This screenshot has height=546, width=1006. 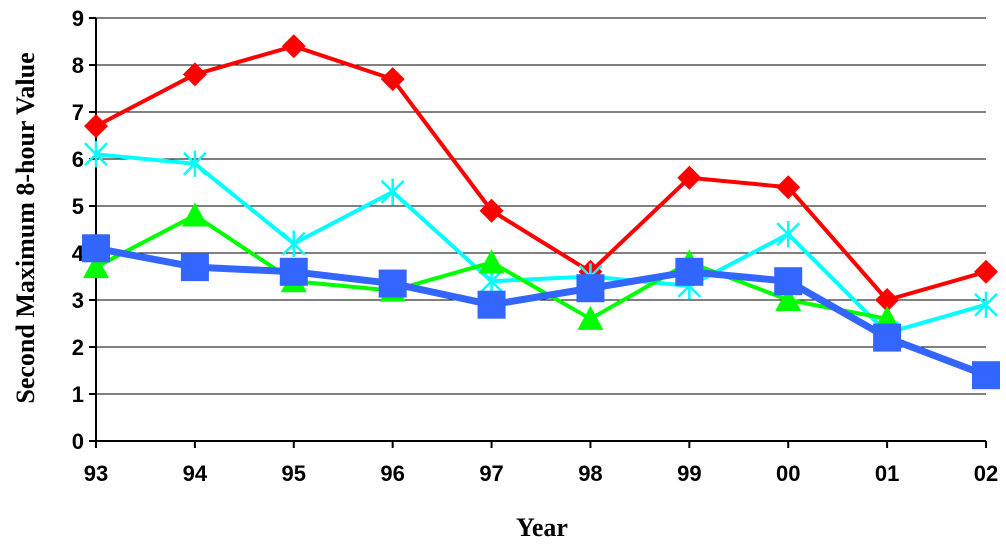 I want to click on x-tick-label: 93, so click(x=96, y=473).